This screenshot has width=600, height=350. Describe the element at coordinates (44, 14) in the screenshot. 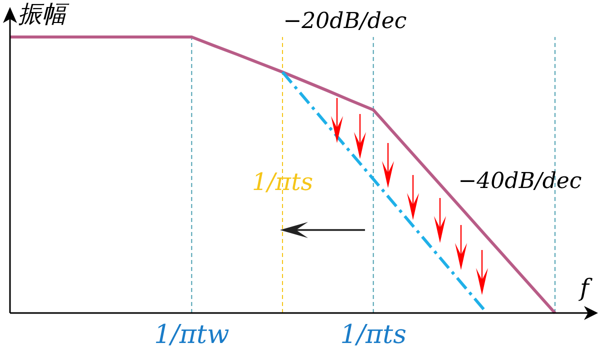

I see `y-axis-title: 振幅` at that location.